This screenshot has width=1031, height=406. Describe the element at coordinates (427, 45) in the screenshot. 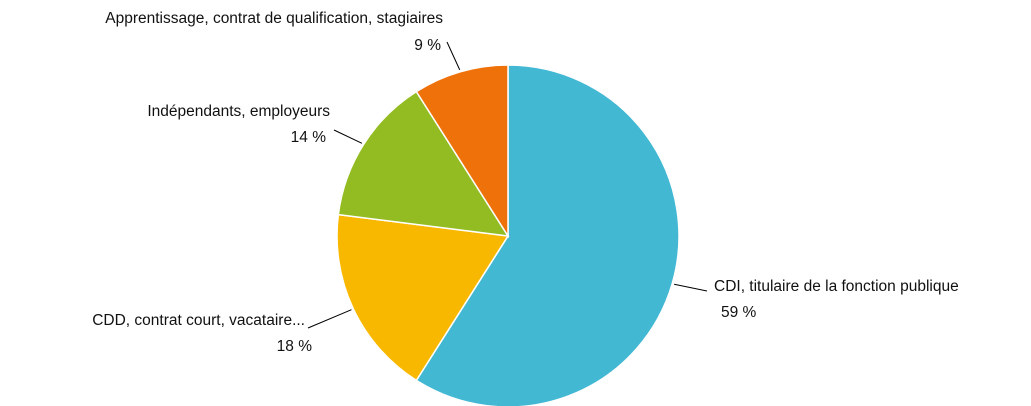

I see `slice-value-apprentissage: 9 %` at that location.